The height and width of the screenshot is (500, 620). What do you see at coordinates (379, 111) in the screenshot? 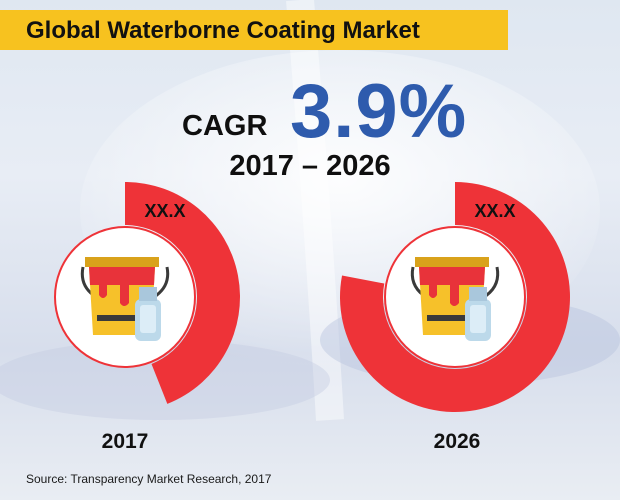
I see `cagr-value: 3.9%` at bounding box center [379, 111].